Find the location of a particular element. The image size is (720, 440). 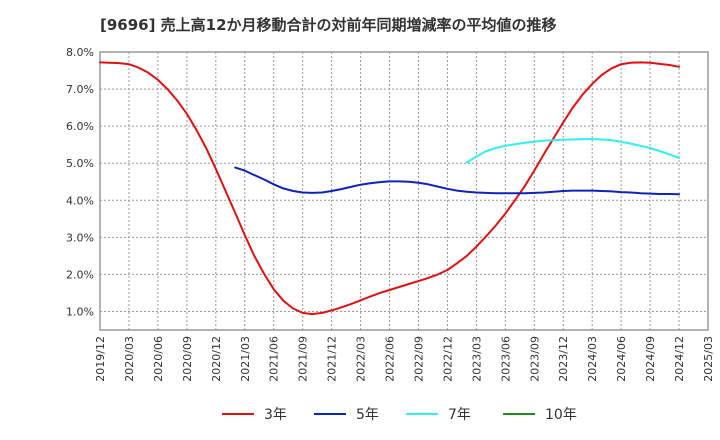

x-tick-label: 2023/12 is located at coordinates (563, 359).